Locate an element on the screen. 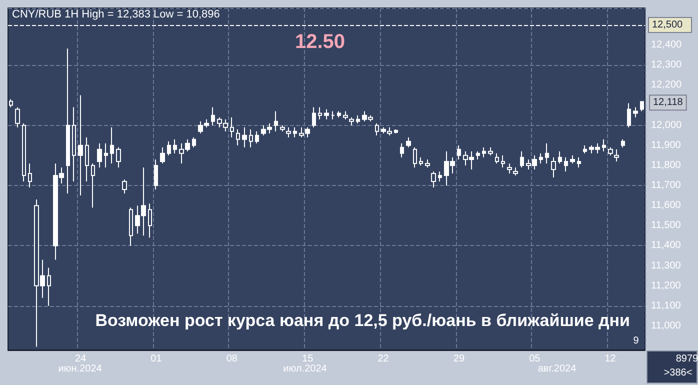 Image resolution: width=698 pixels, height=385 pixels. annotation: Возможен рост курса юаня до 12,5 руб./юань в ближайшие дни is located at coordinates (362, 320).